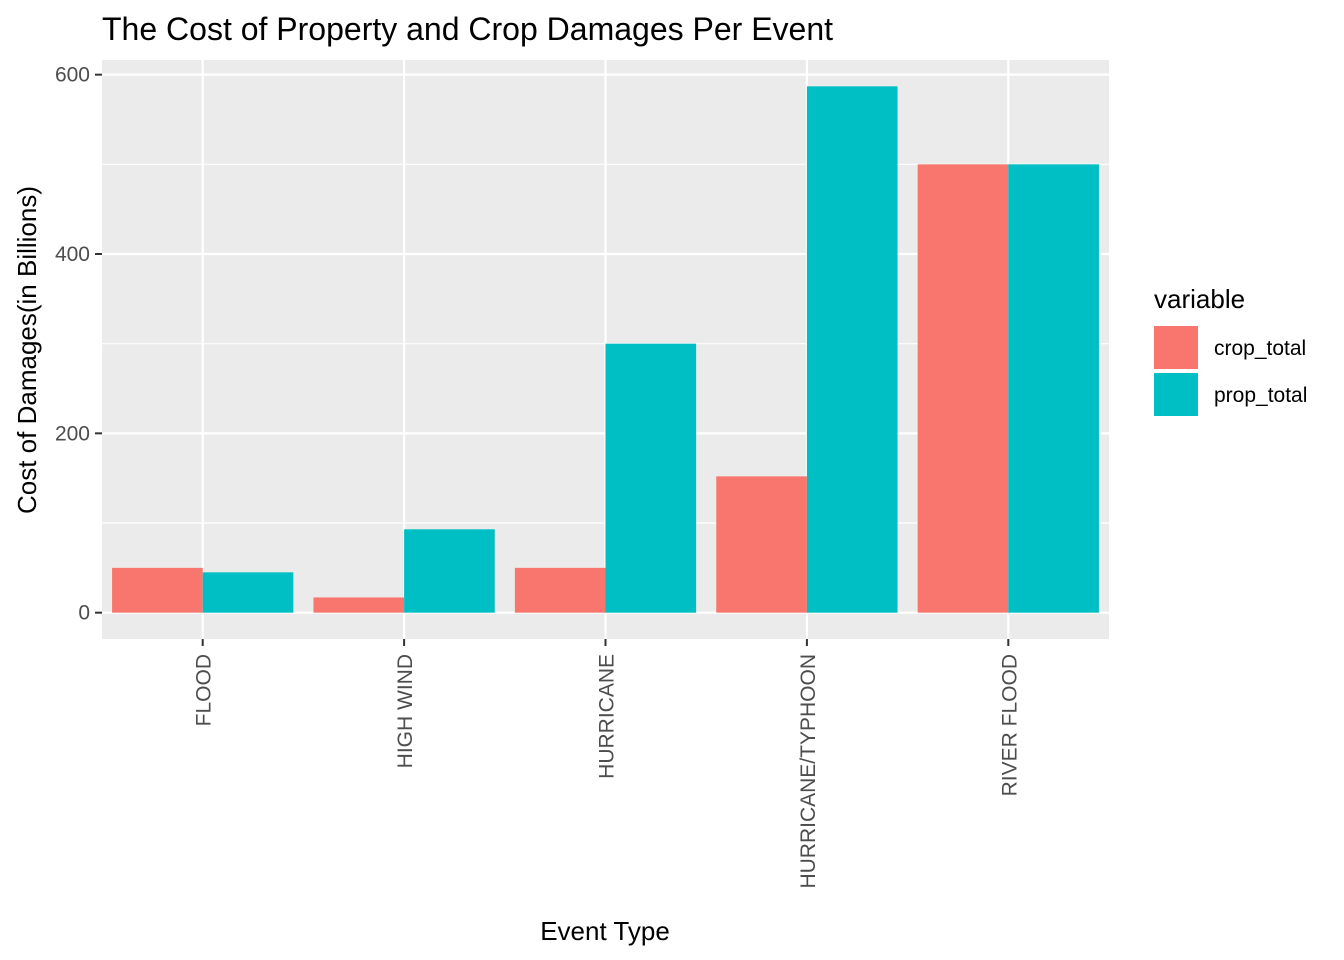 The width and height of the screenshot is (1344, 960). Describe the element at coordinates (72, 75) in the screenshot. I see `y-tick-label: 600` at that location.